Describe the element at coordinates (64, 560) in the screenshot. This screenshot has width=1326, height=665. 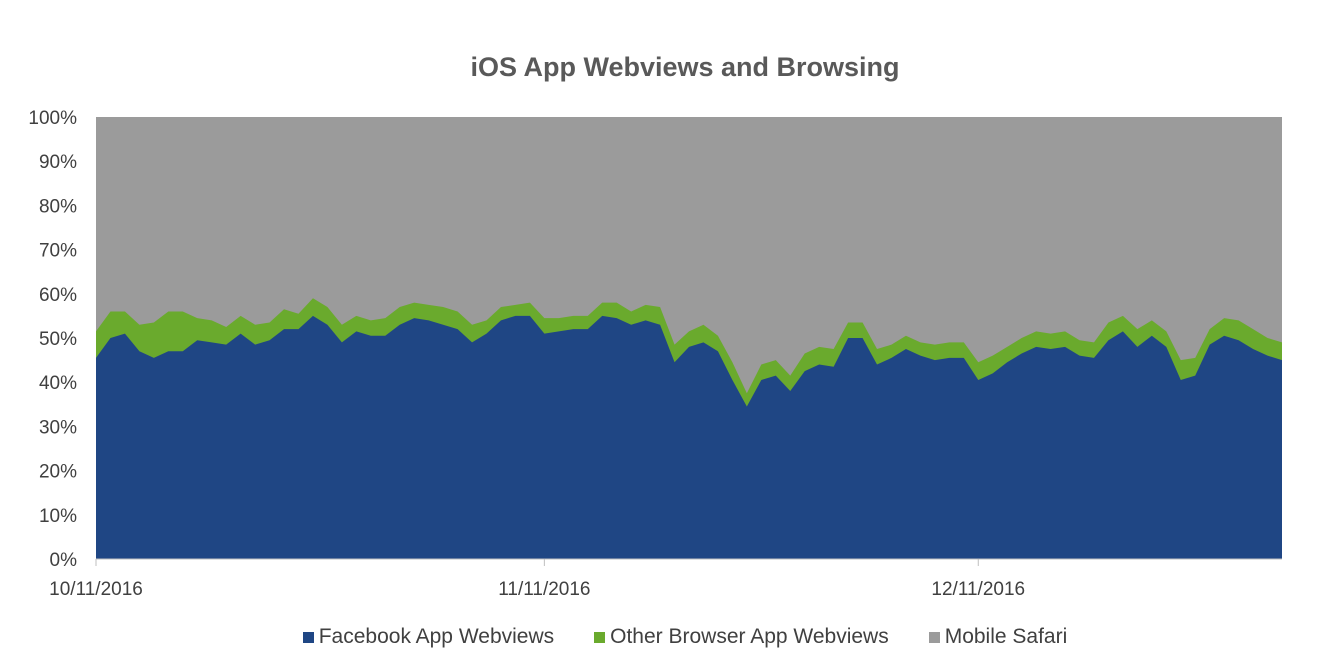
I see `y-tick-label: 0%` at that location.